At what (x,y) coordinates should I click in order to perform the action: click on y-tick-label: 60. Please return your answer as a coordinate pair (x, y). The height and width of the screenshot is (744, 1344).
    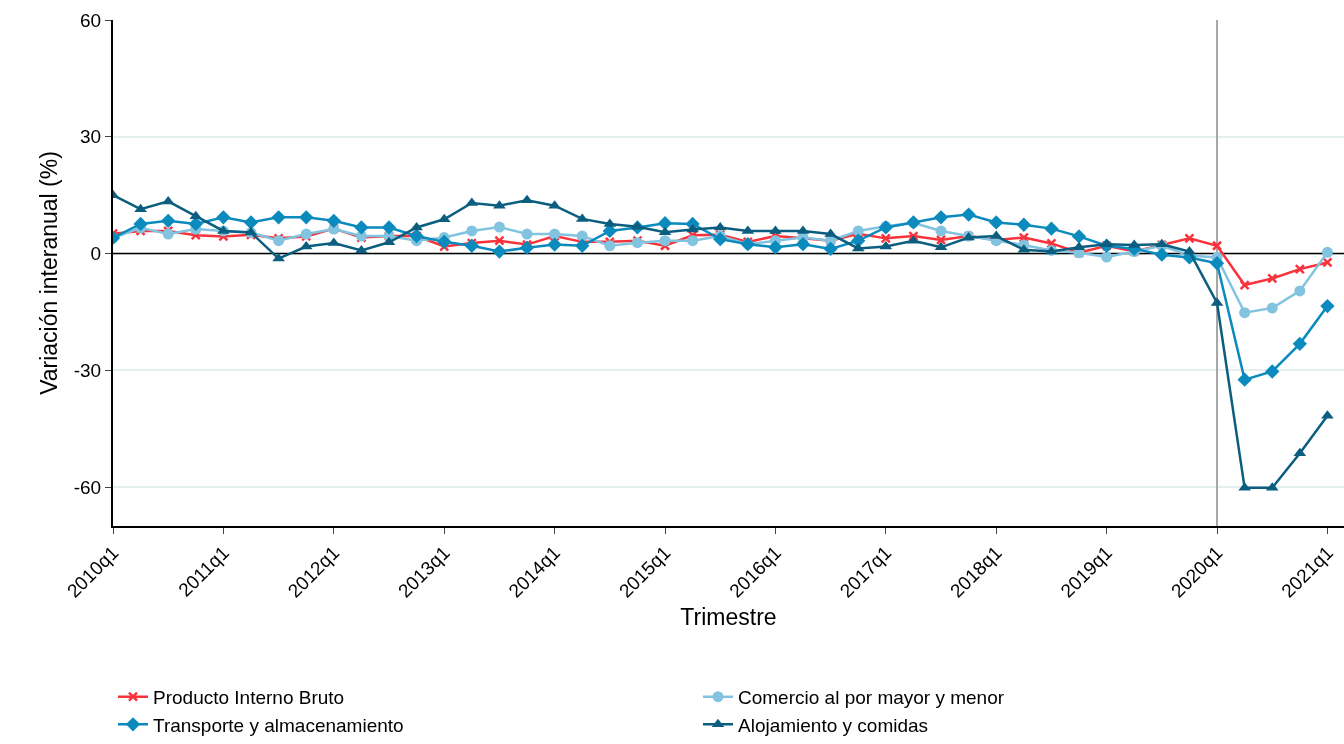
    Looking at the image, I should click on (91, 20).